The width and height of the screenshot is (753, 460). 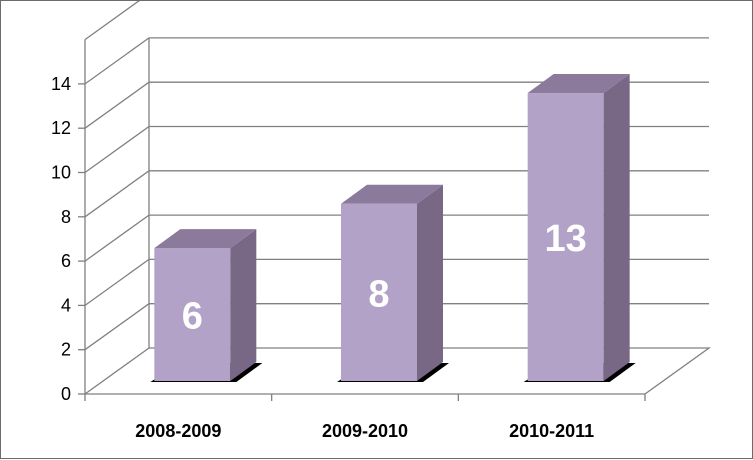 What do you see at coordinates (66, 305) in the screenshot?
I see `y-tick-label: 4` at bounding box center [66, 305].